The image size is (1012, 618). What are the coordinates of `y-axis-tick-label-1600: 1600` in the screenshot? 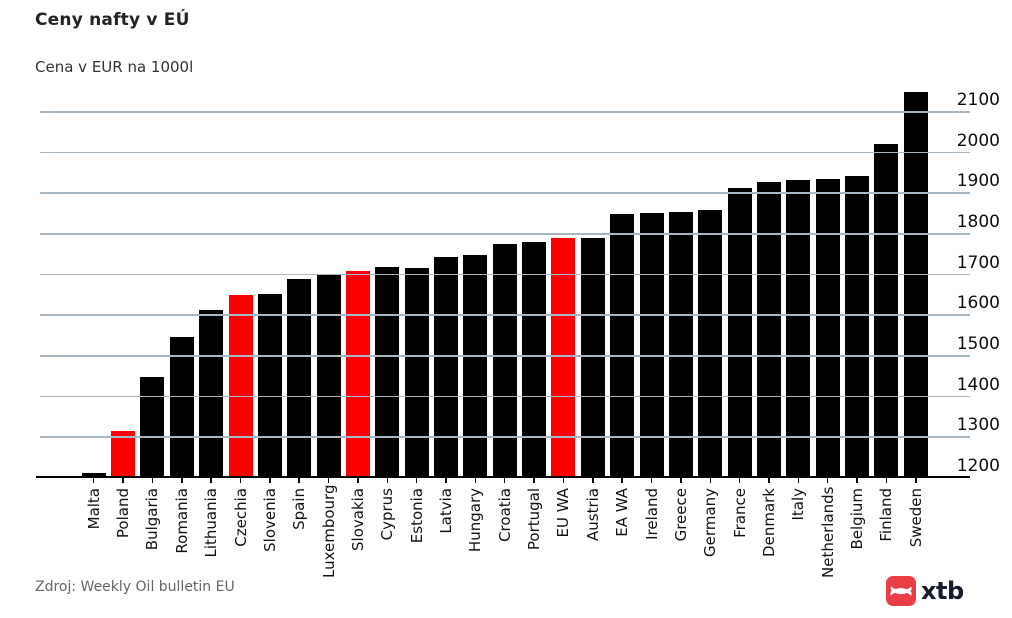 It's located at (978, 303).